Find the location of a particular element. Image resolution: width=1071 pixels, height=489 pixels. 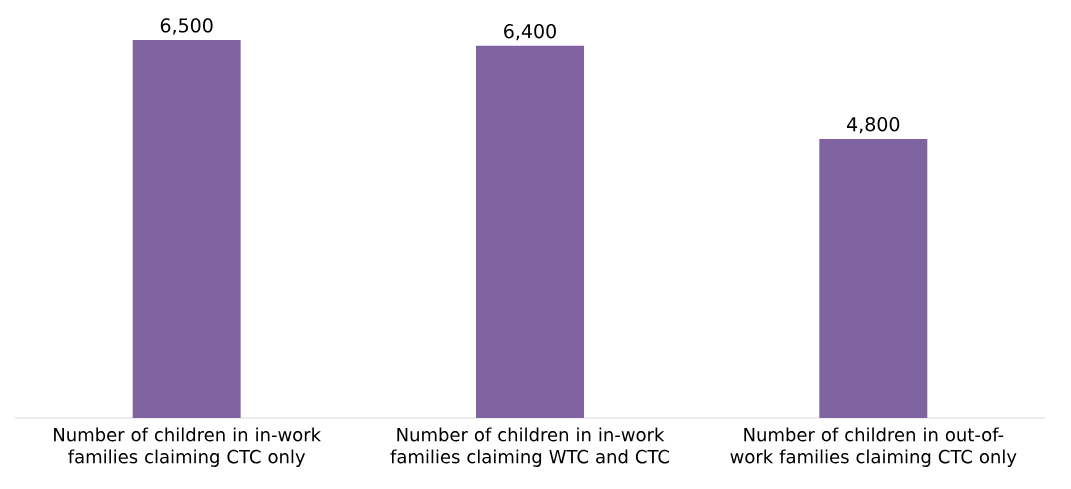

data-label: 6,500 is located at coordinates (186, 26).